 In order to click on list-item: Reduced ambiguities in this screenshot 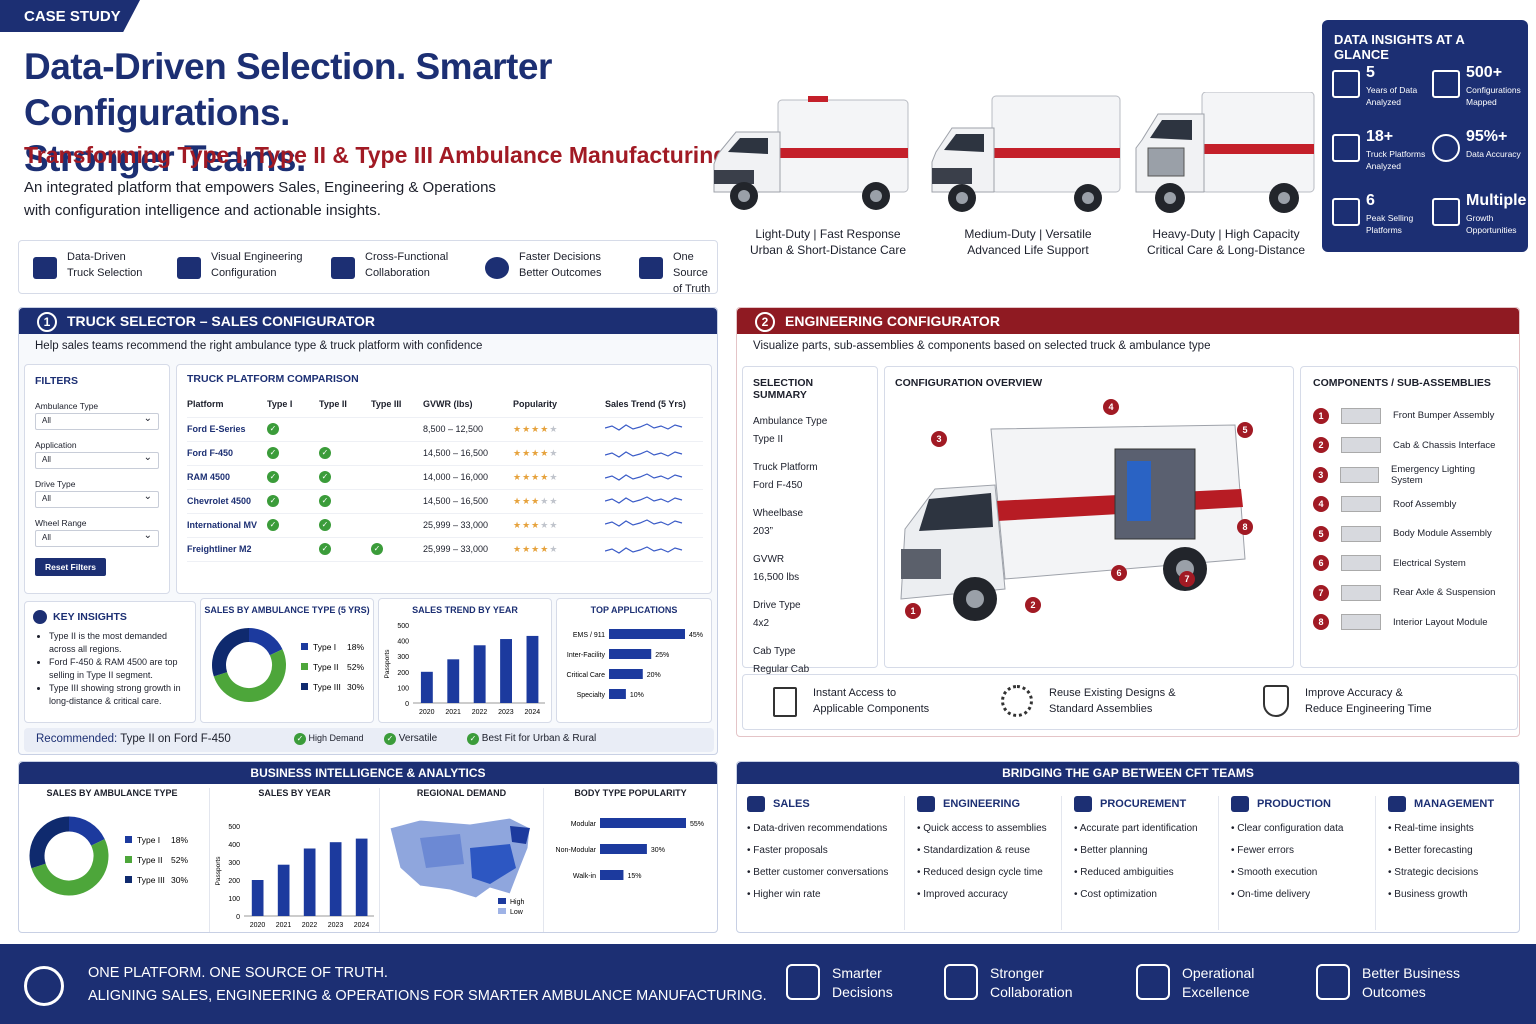, I will do `click(1141, 873)`.